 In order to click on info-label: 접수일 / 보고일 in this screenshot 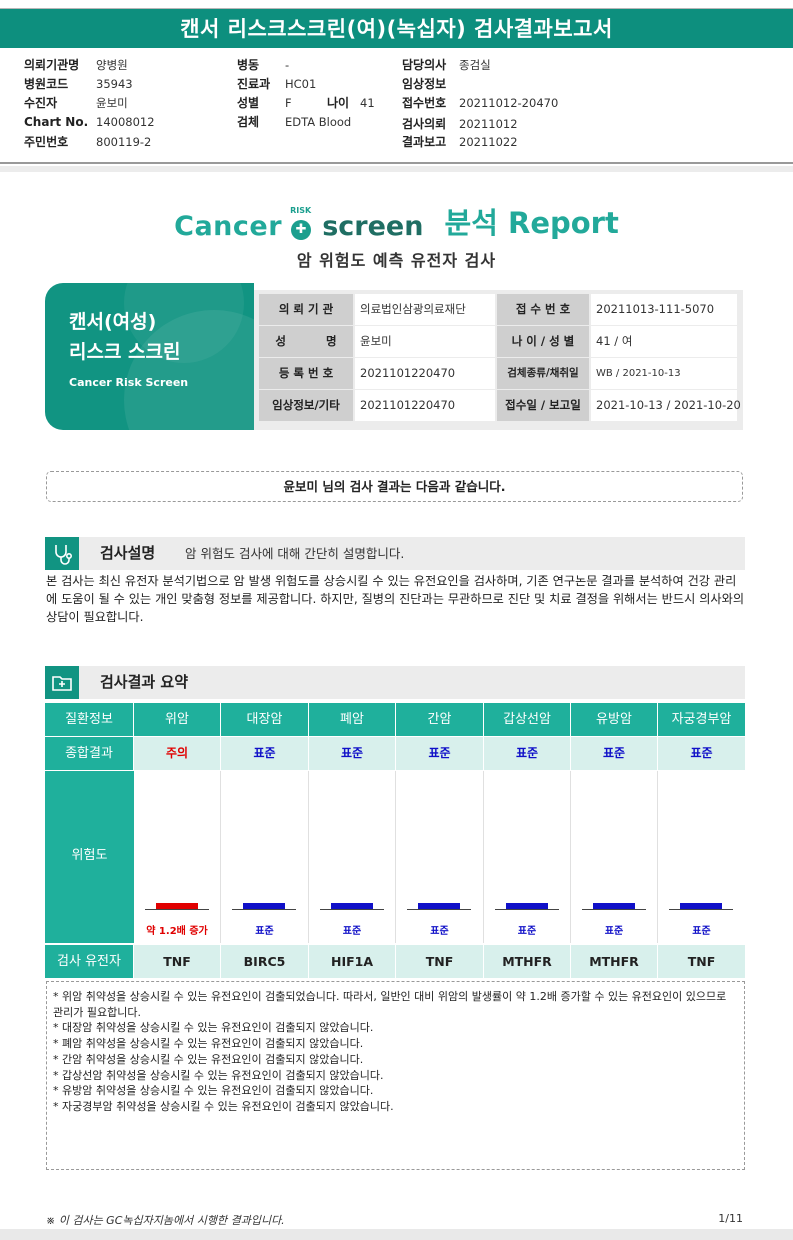, I will do `click(543, 405)`.